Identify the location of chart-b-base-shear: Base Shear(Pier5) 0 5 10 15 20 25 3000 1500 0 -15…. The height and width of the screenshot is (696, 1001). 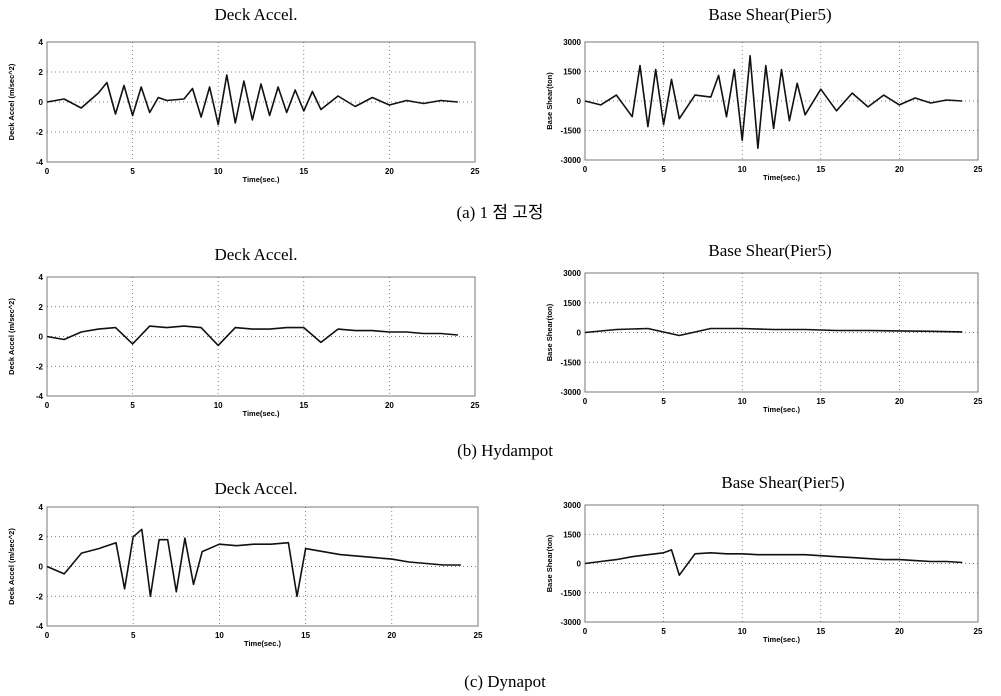
(764, 327).